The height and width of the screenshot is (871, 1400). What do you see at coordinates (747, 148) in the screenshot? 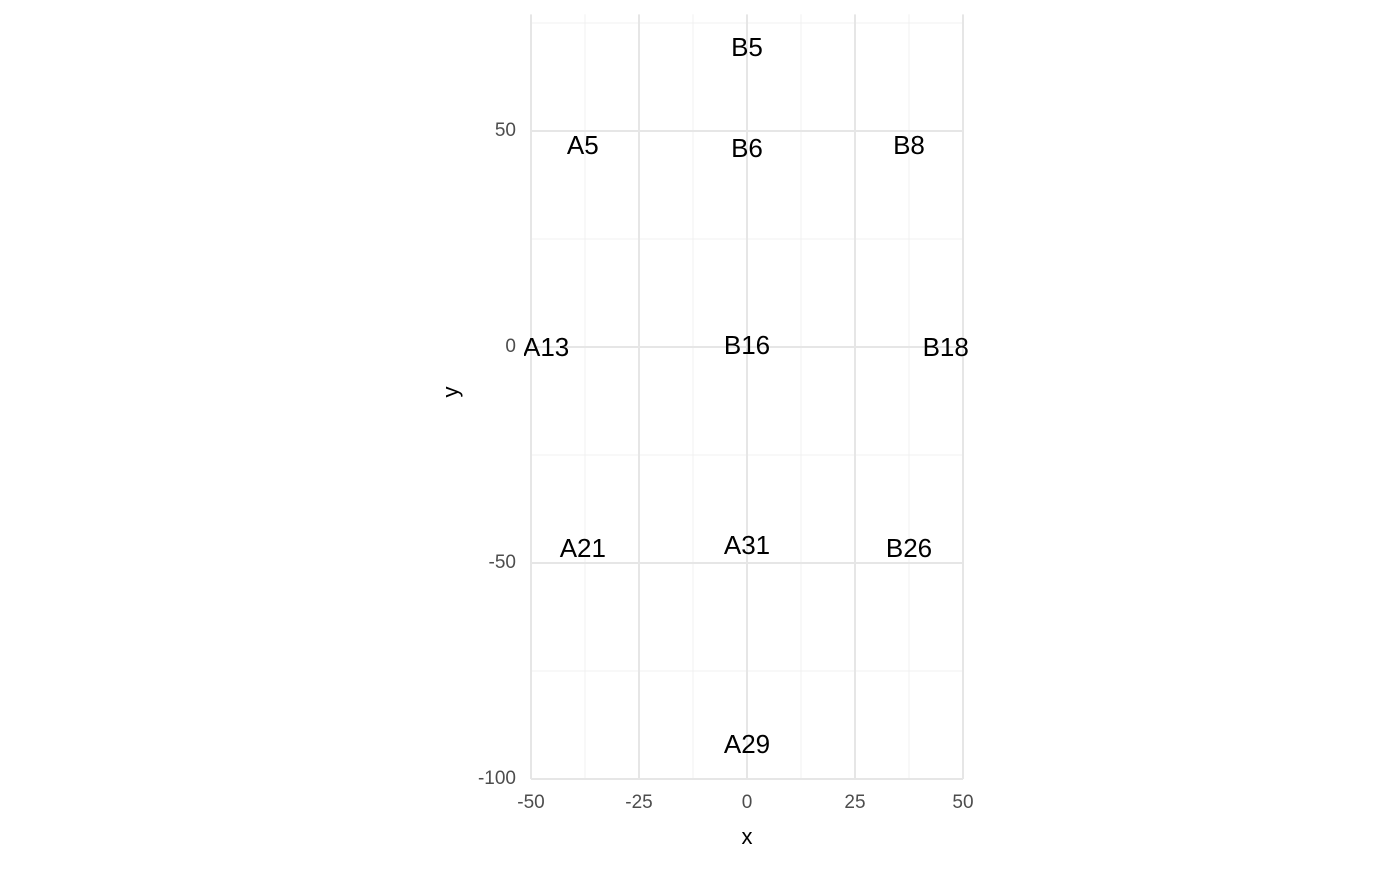
I see `point-label: B6` at bounding box center [747, 148].